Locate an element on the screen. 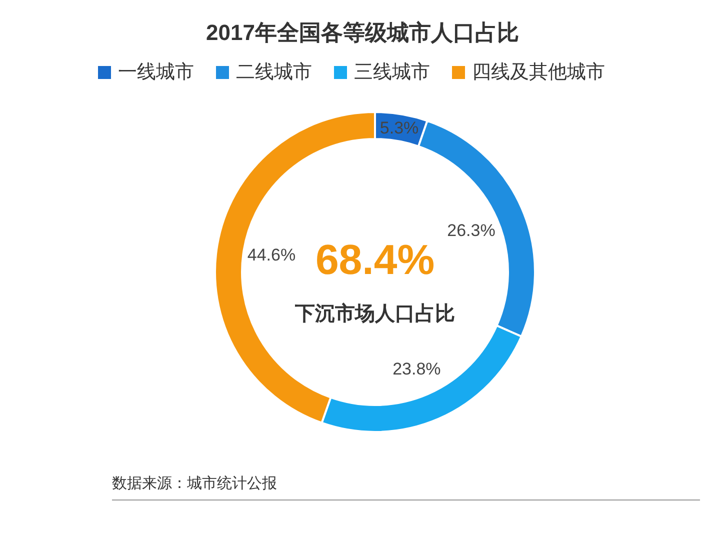  legend-label: 四线及其他城市 is located at coordinates (538, 72).